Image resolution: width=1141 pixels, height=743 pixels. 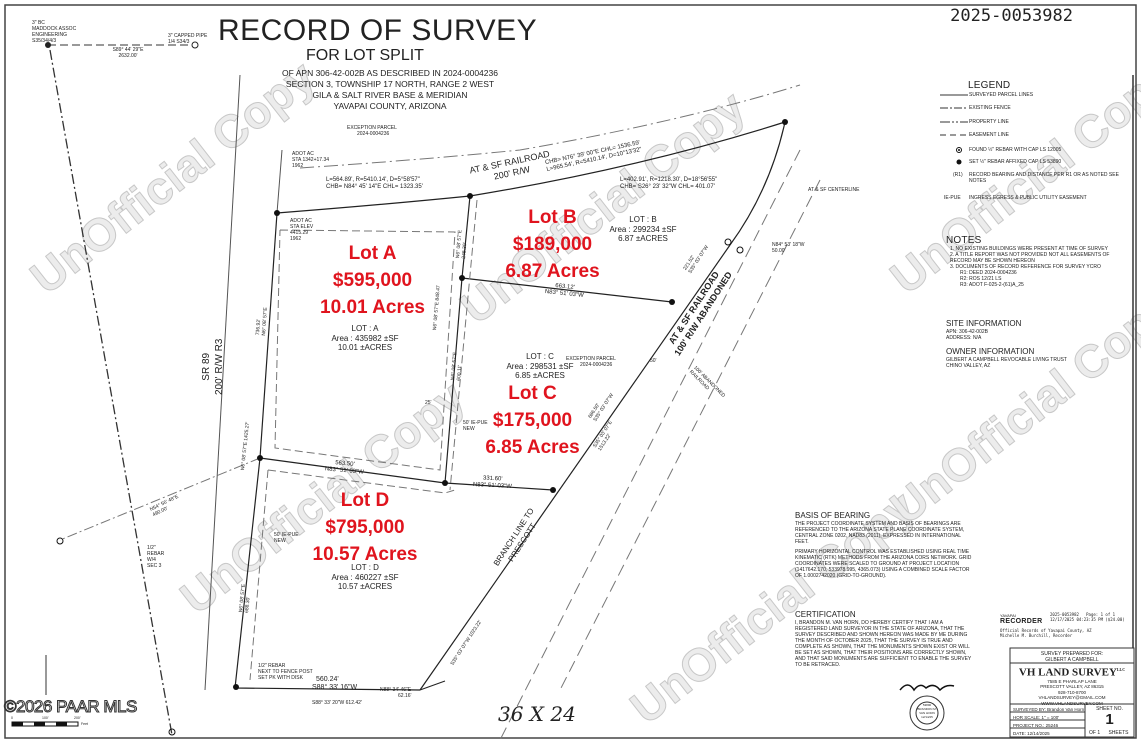 I want to click on ie-pue-d-label: 50' IE-PUE NEW, so click(x=286, y=538).